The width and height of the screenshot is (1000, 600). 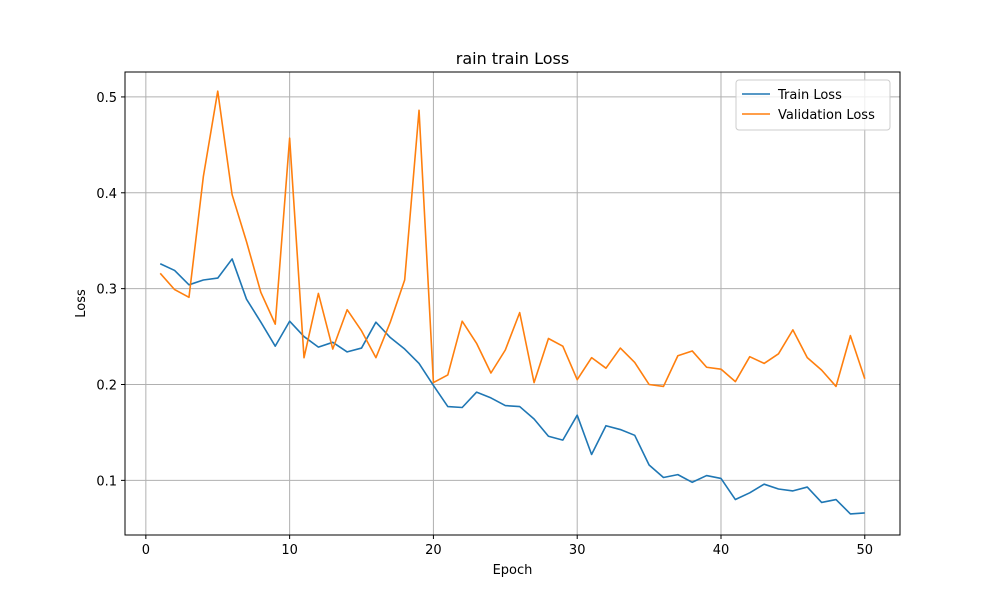 I want to click on y-tick-label: 0.5, so click(x=106, y=98).